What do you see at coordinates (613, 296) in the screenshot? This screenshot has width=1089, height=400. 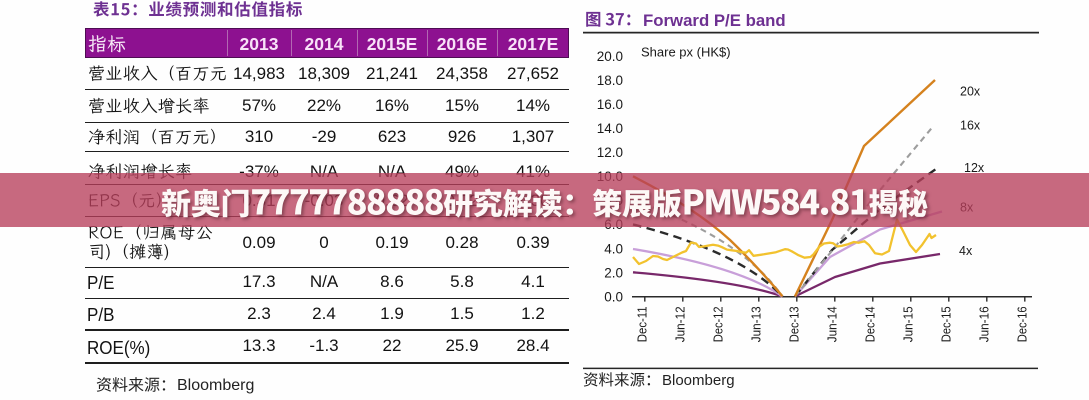 I see `svg-text: 0.0` at bounding box center [613, 296].